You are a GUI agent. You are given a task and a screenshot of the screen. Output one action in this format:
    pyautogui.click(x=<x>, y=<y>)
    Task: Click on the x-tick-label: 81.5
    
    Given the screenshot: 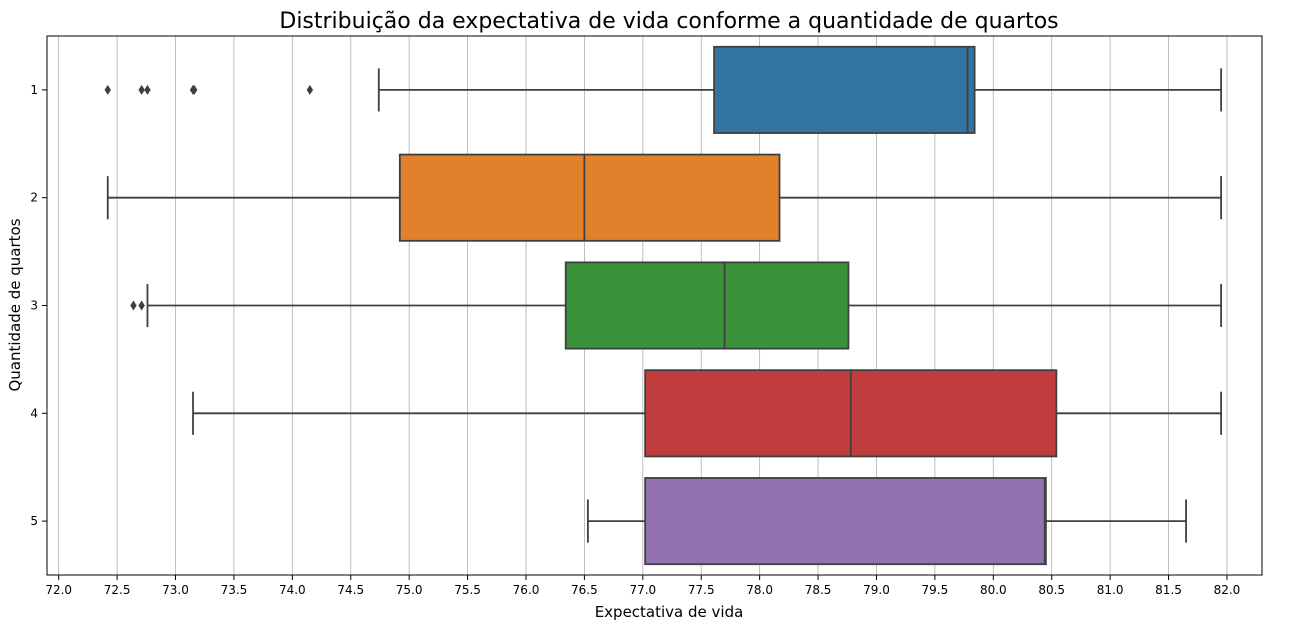 What is the action you would take?
    pyautogui.click(x=1168, y=590)
    